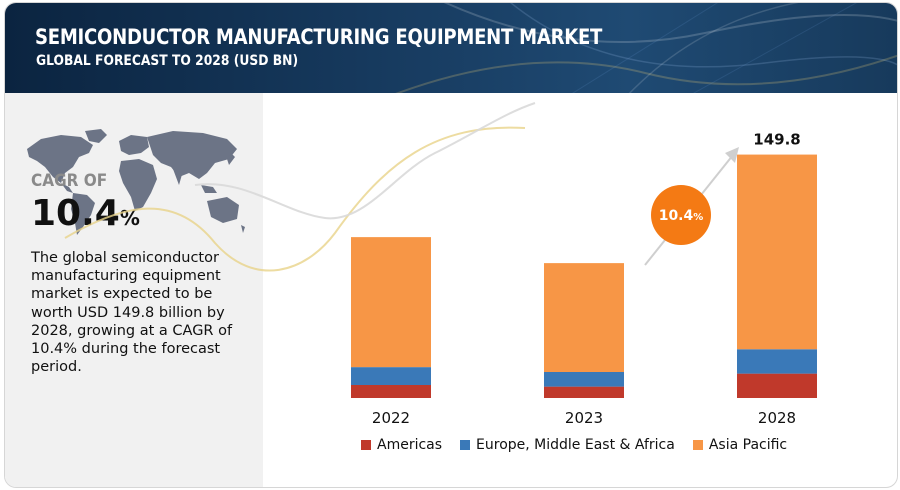 The image size is (900, 490). I want to click on bar-2023-asia-pacific, so click(584, 317).